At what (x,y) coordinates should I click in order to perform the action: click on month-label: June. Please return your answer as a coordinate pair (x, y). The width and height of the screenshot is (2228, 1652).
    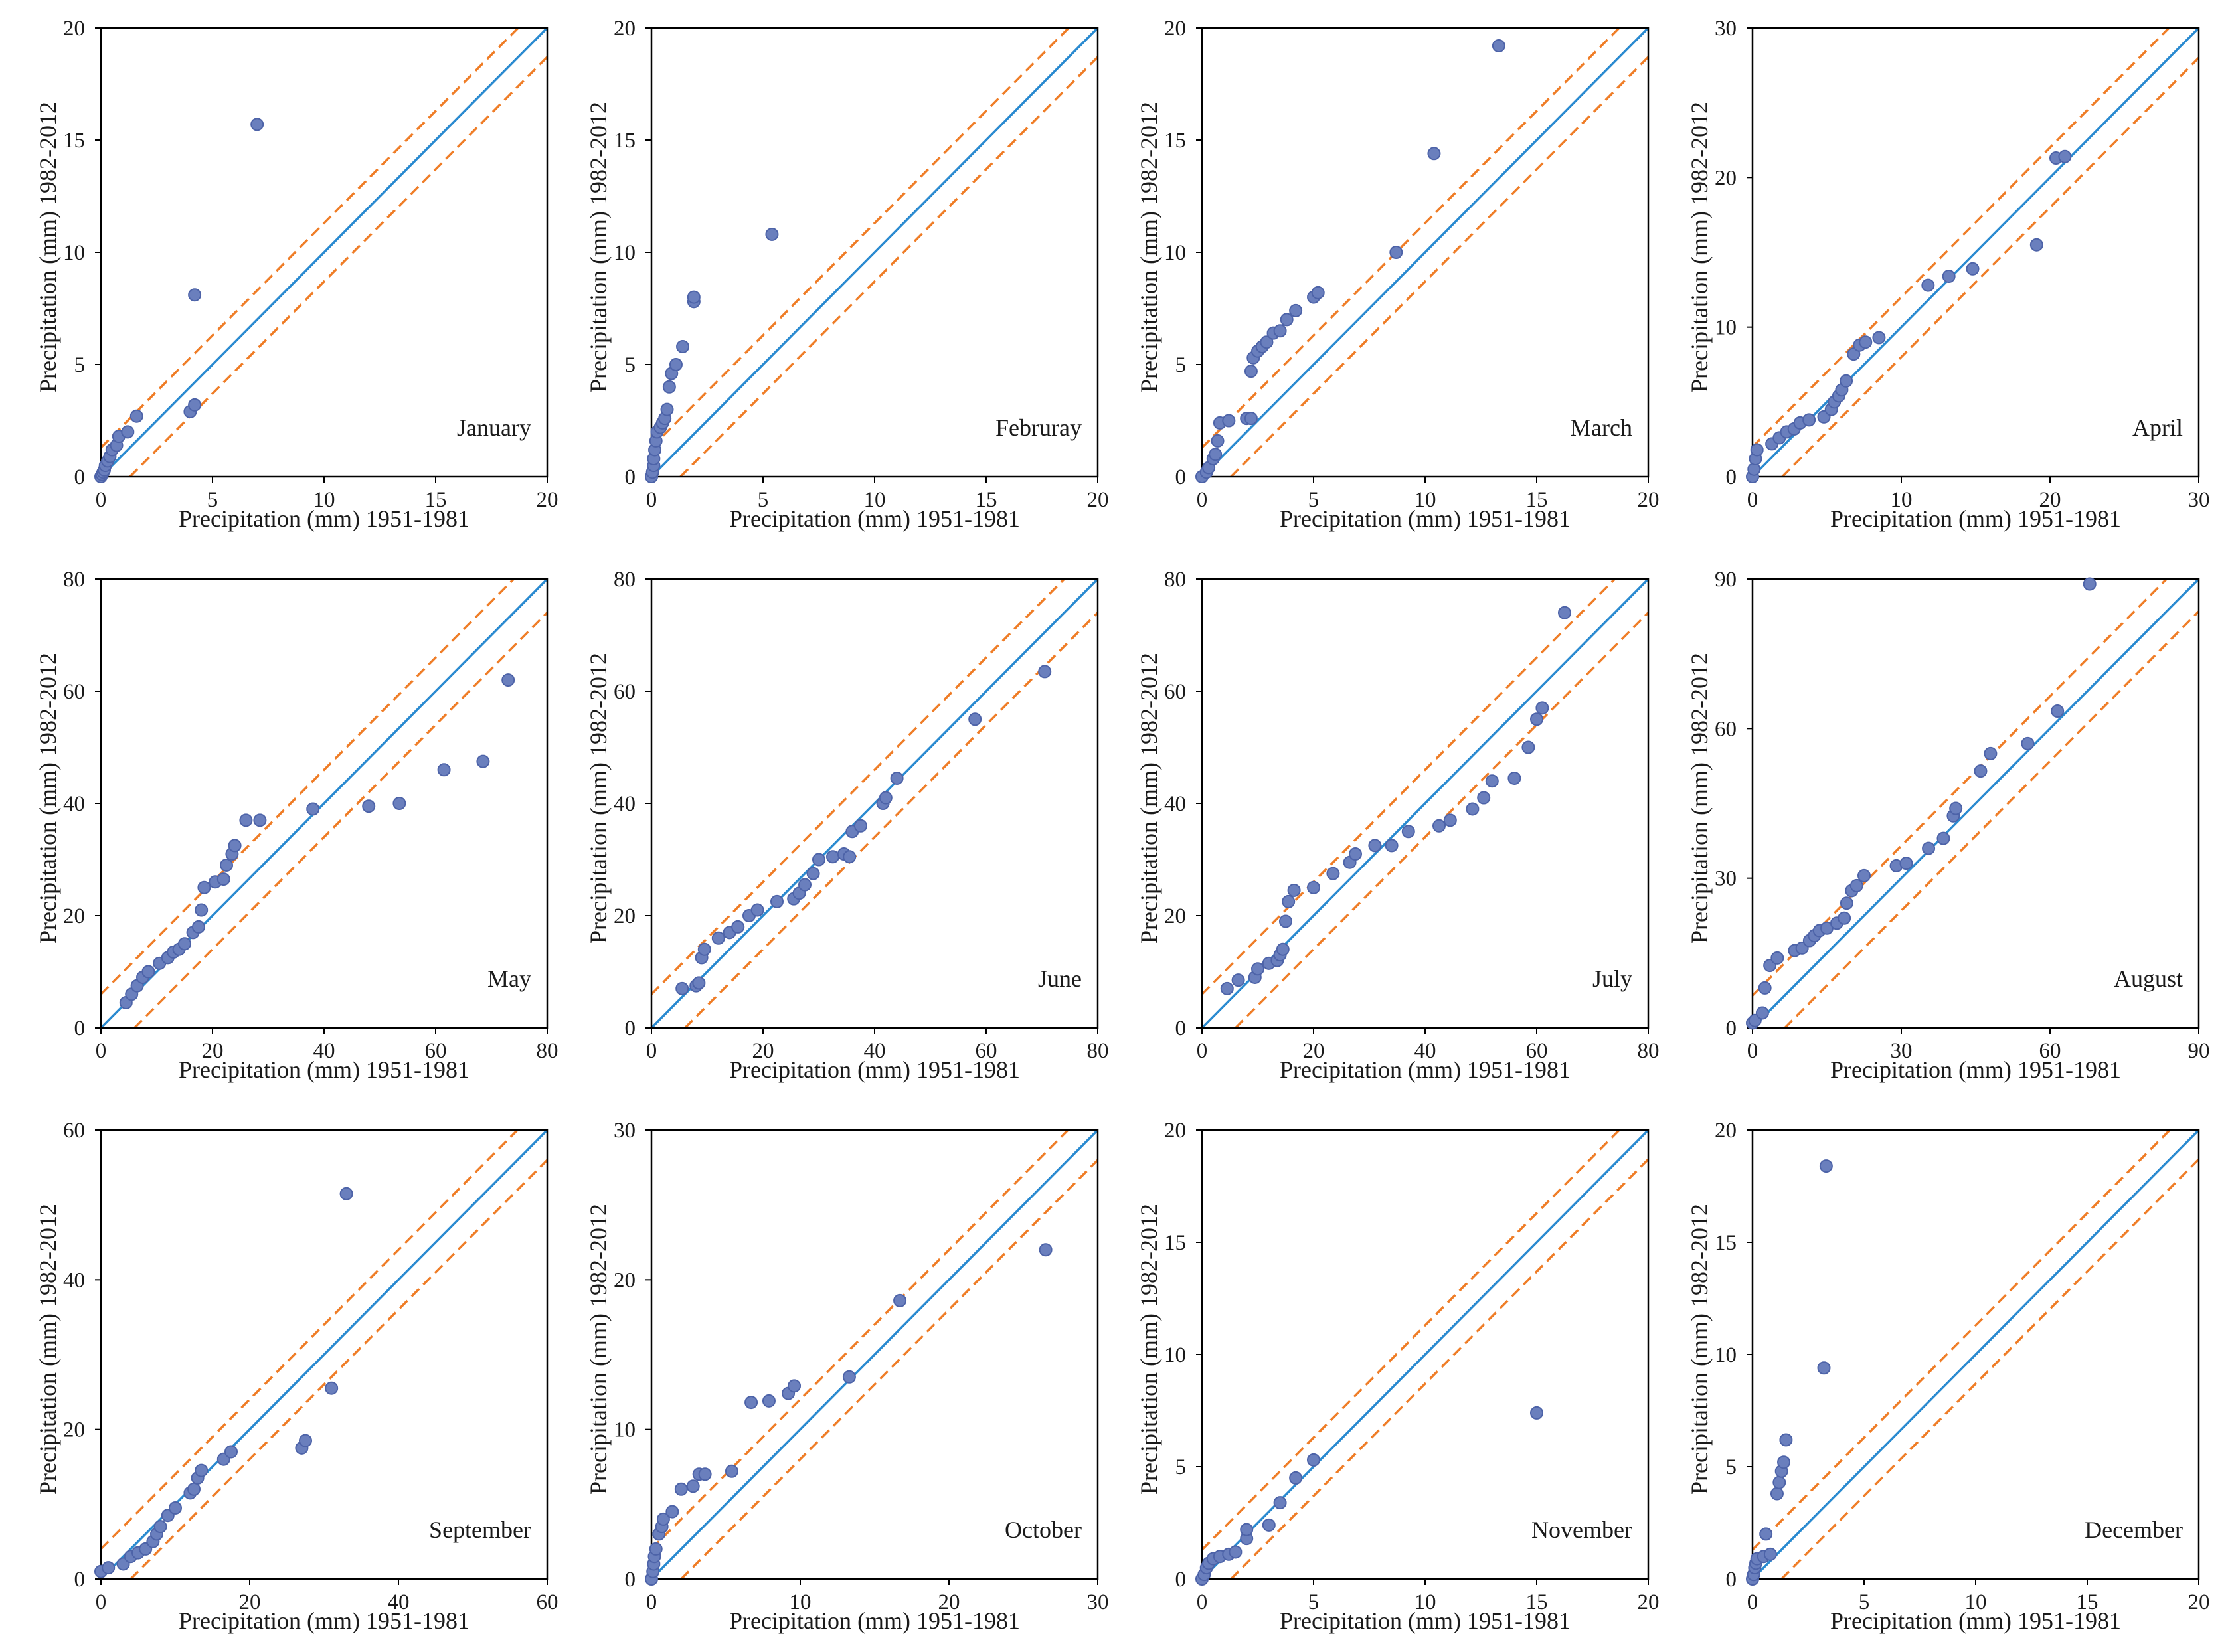
    Looking at the image, I should click on (1060, 978).